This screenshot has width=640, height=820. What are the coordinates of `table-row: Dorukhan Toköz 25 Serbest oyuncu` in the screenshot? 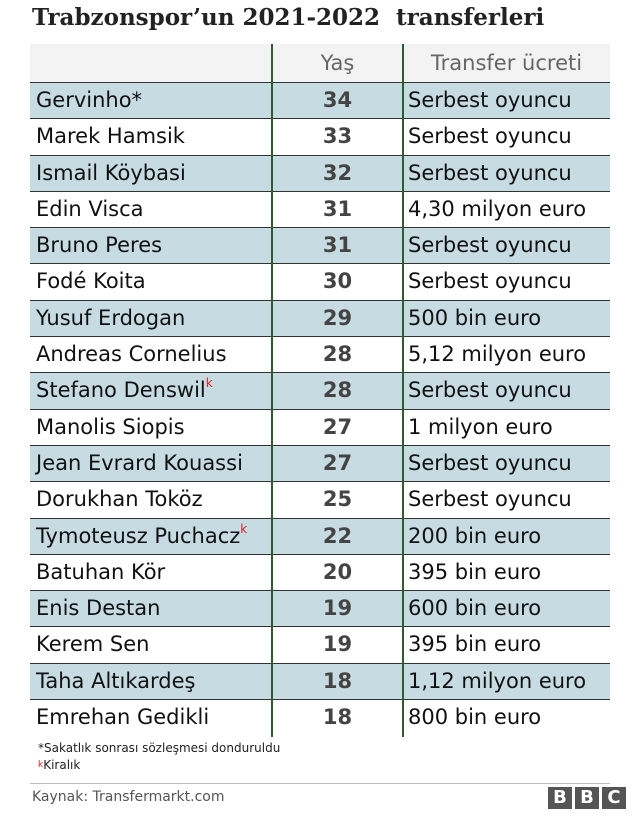 It's located at (320, 499).